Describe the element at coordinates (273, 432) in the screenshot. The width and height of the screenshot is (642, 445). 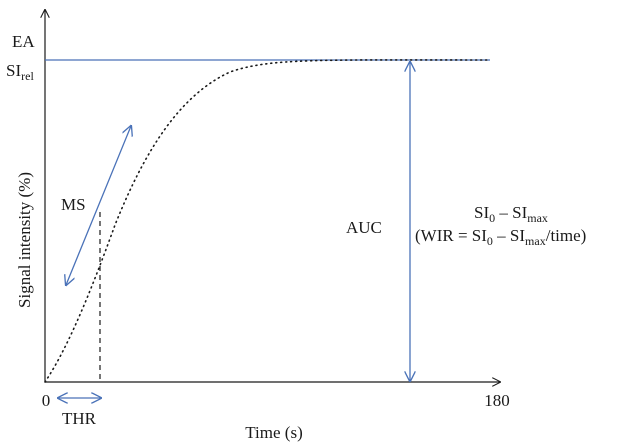
I see `x-axis-label: Time (s)` at that location.